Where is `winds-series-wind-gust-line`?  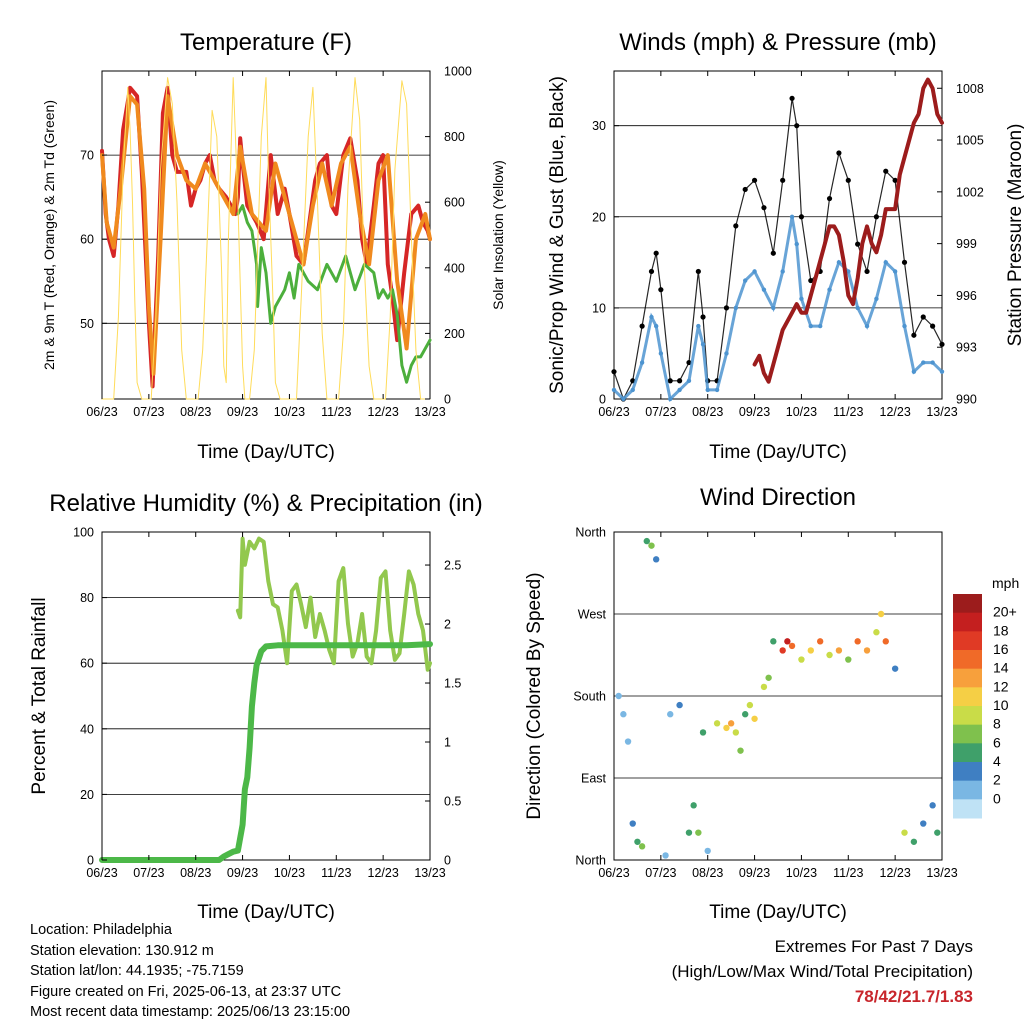
winds-series-wind-gust-line is located at coordinates (778, 249).